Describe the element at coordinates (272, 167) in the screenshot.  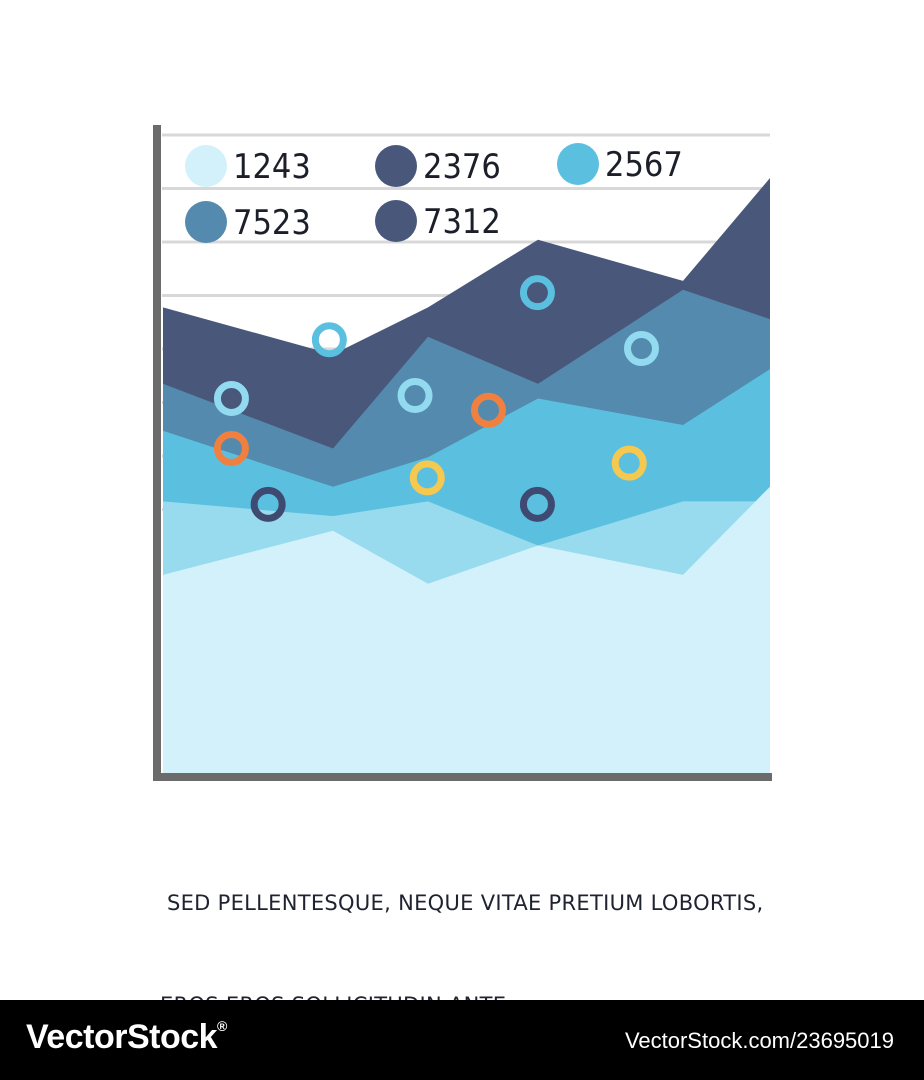
I see `legend-label-1: 1243` at that location.